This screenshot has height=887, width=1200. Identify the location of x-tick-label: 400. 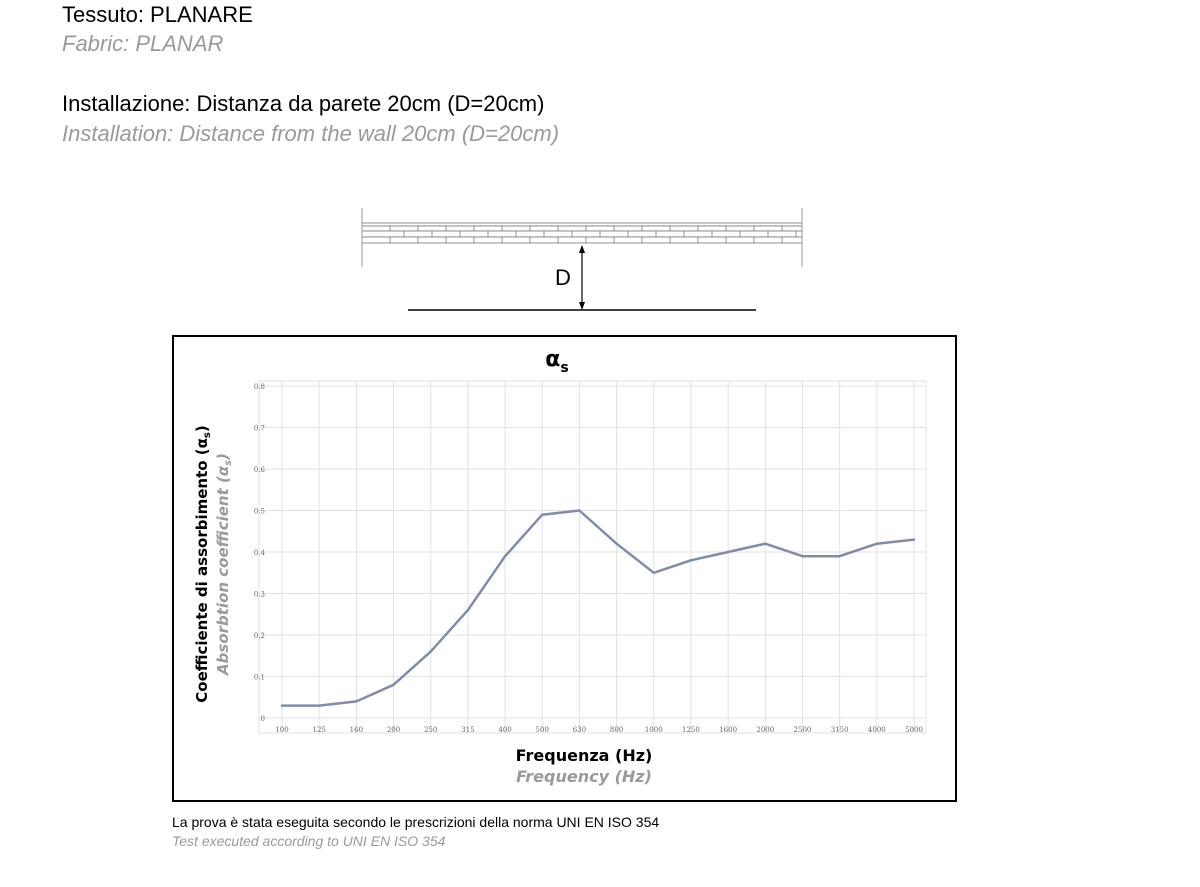
(504, 730).